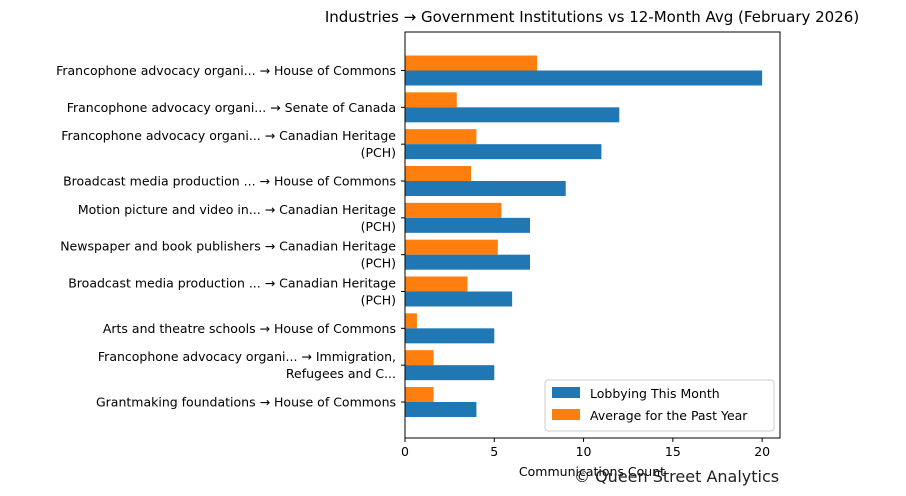  What do you see at coordinates (405, 451) in the screenshot?
I see `x-tick-label-0: 0` at bounding box center [405, 451].